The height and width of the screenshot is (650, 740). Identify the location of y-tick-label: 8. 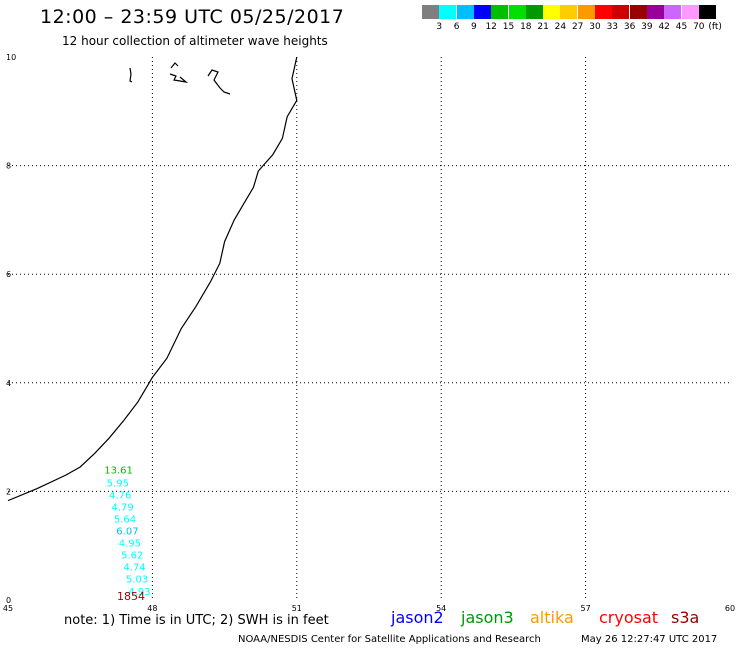
(8, 166).